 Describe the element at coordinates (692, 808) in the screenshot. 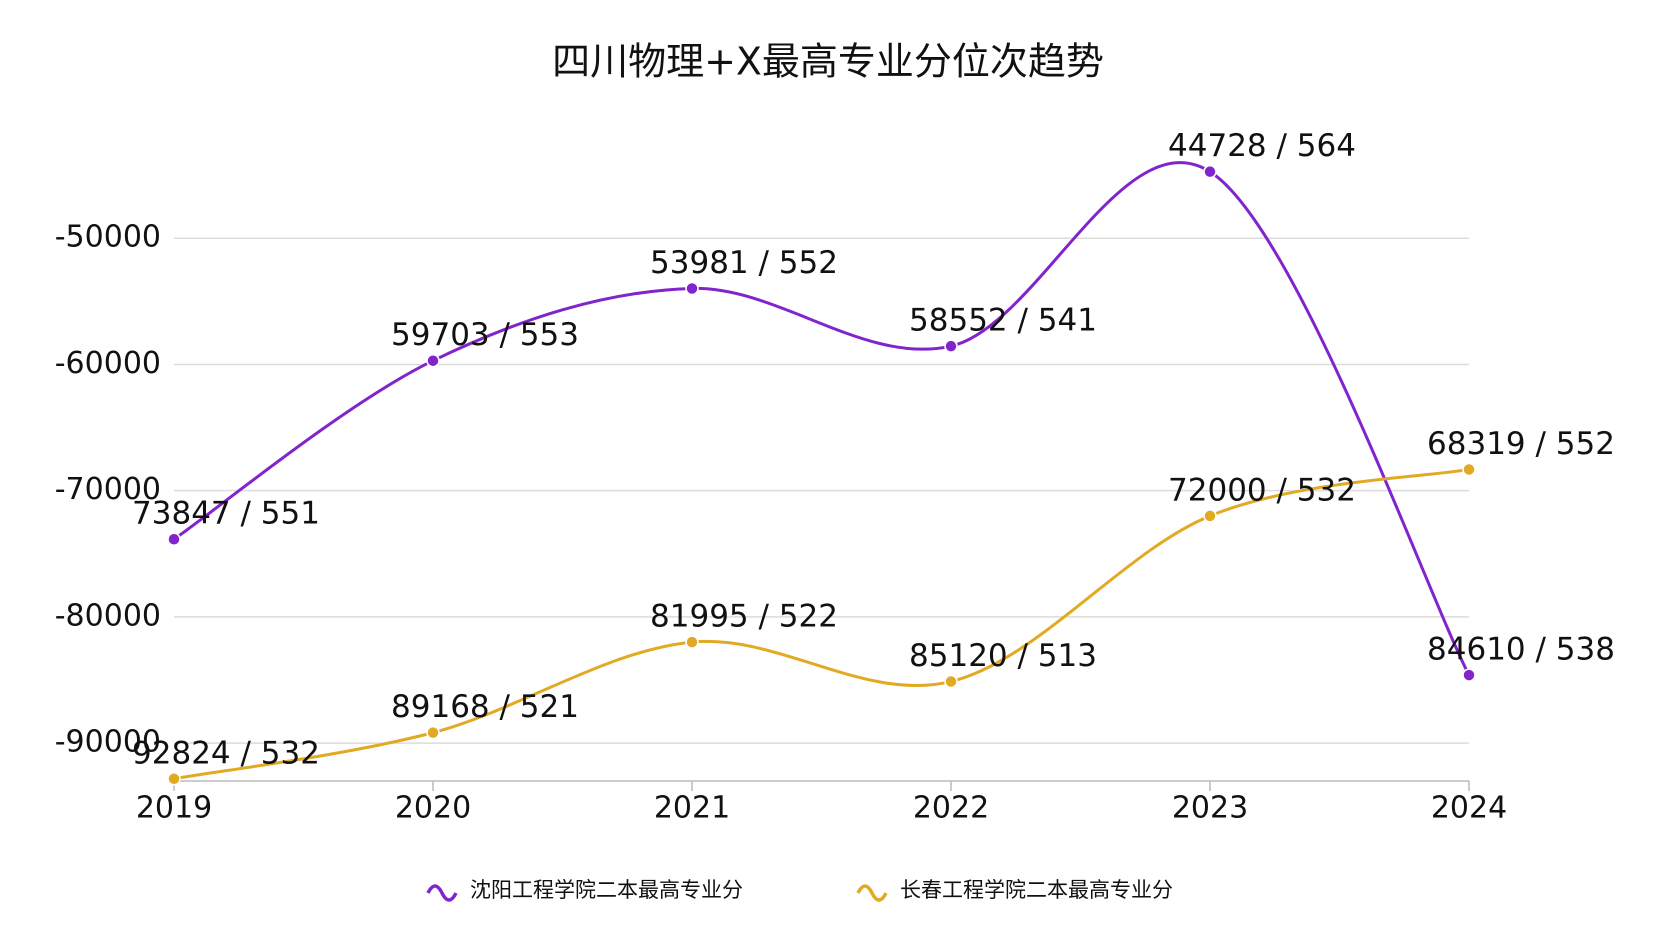

I see `x-tick-label: 2021` at that location.